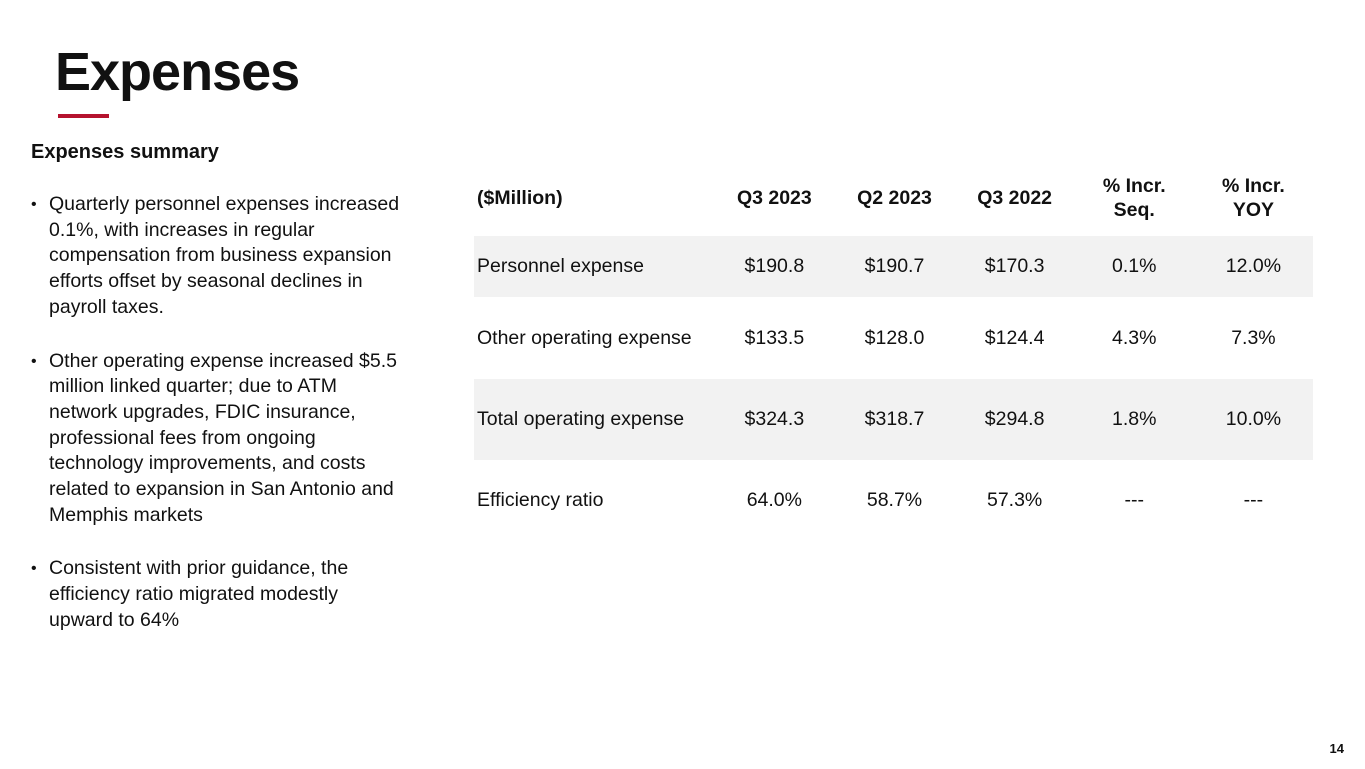  Describe the element at coordinates (1336, 748) in the screenshot. I see `page-number: 14` at that location.